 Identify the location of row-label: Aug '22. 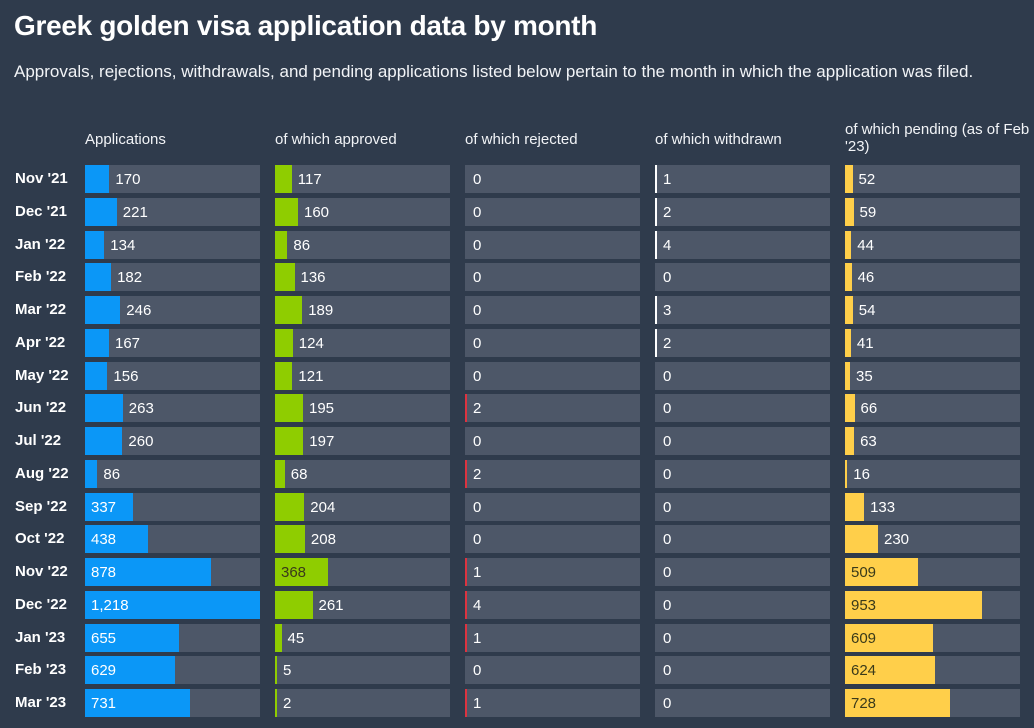
(42, 473).